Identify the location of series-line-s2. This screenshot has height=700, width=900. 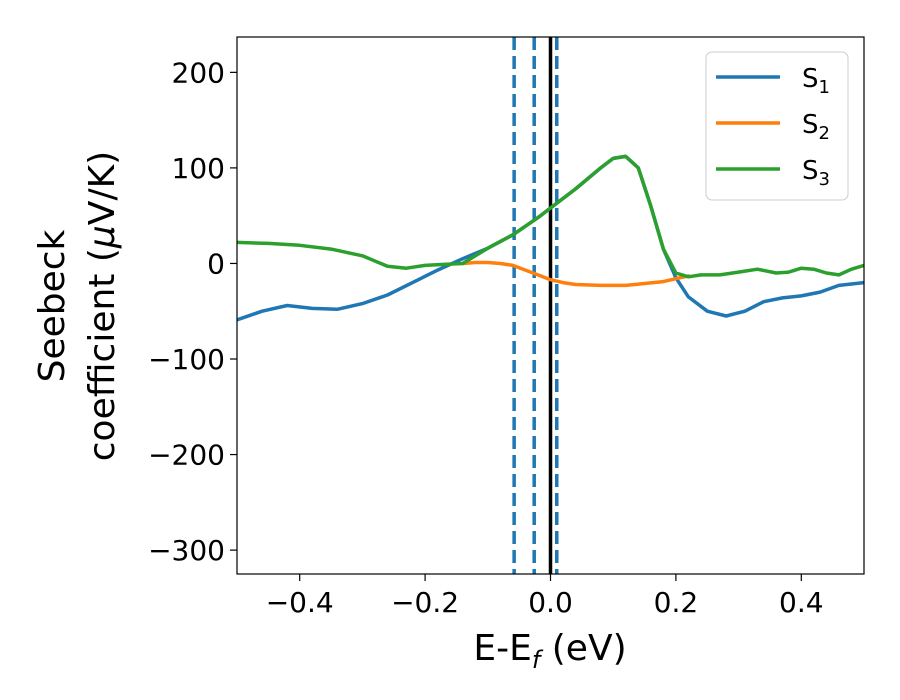
(575, 274).